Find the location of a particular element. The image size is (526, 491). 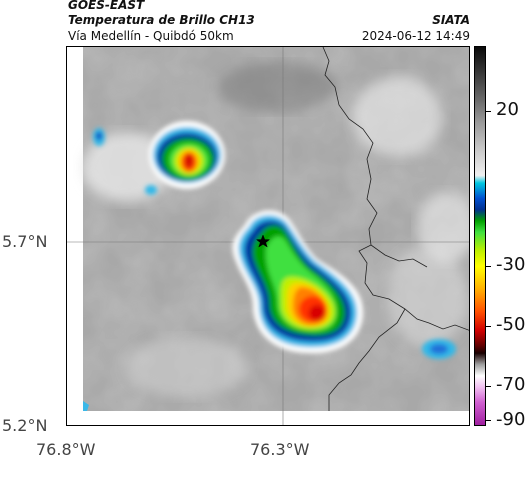

colorbar-label: -30 is located at coordinates (511, 264).